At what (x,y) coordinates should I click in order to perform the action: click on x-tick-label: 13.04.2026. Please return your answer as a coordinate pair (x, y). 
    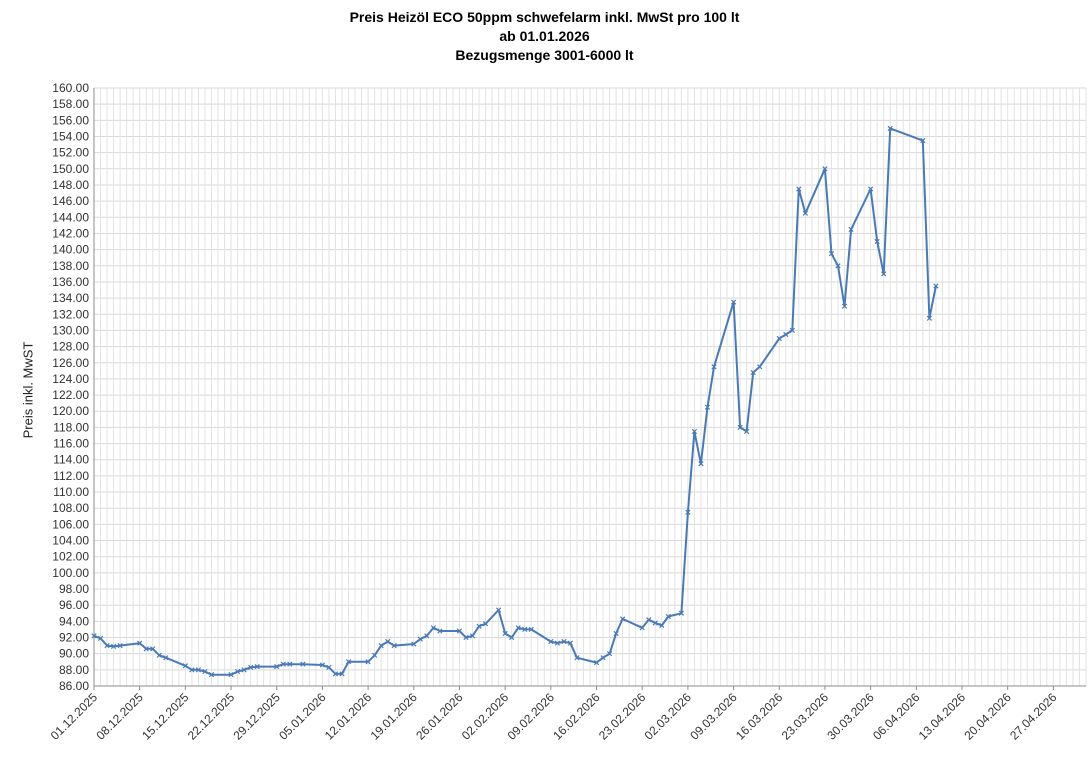
    Looking at the image, I should click on (942, 716).